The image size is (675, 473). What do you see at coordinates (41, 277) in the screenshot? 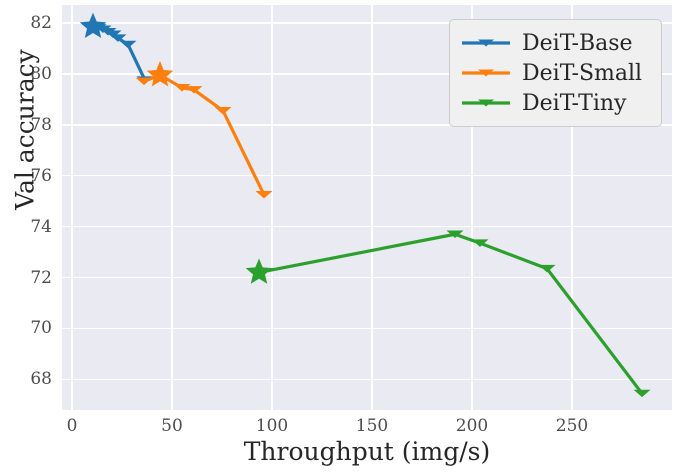
I see `y-tick-label-72: 72` at bounding box center [41, 277].